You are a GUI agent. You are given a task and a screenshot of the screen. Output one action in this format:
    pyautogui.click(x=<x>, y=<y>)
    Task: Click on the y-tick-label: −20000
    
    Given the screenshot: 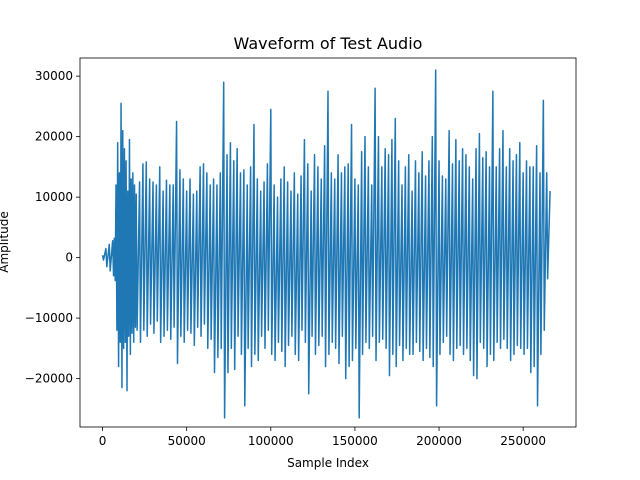 What is the action you would take?
    pyautogui.click(x=49, y=379)
    